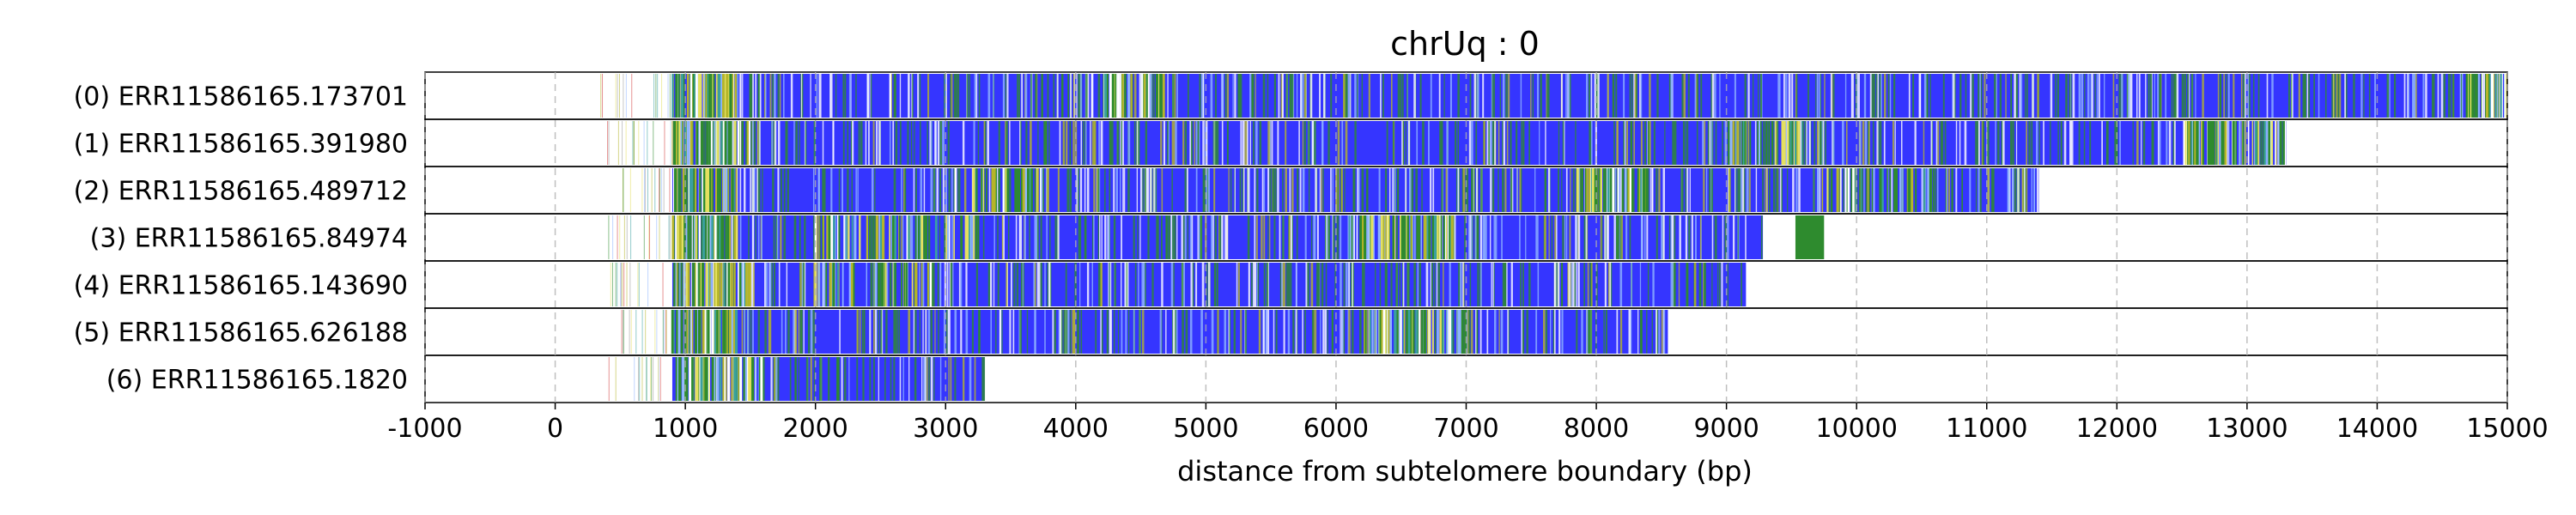 The width and height of the screenshot is (2576, 515). I want to click on x-tick-label: -1000, so click(424, 429).